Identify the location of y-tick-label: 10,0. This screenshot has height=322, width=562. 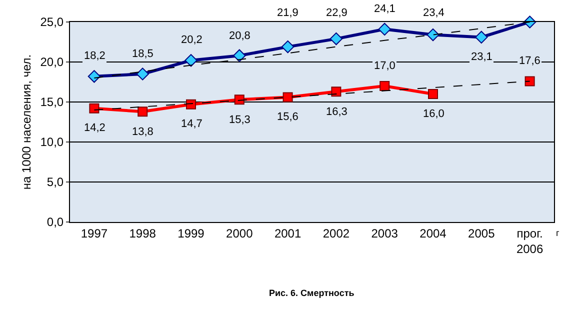
(52, 142).